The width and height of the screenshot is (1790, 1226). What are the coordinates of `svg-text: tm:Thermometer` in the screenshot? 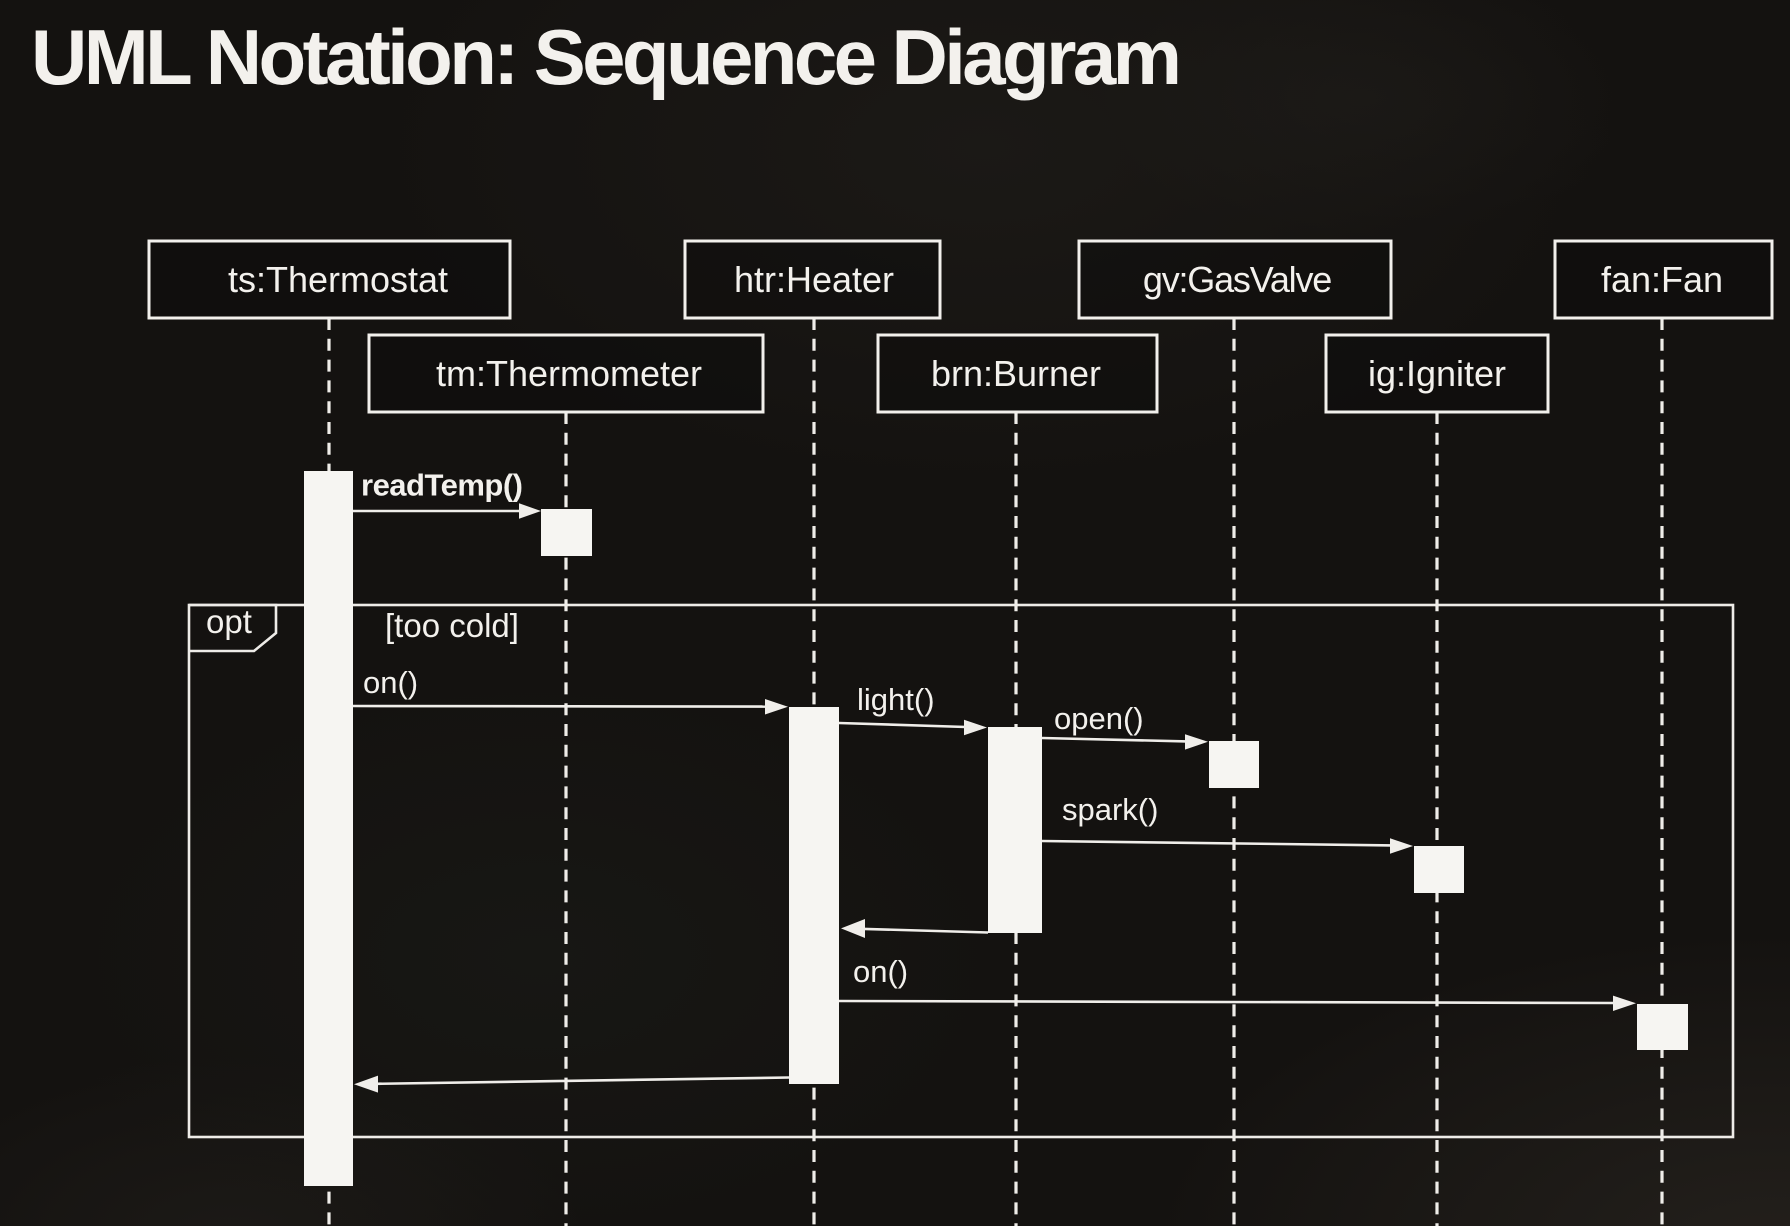 It's located at (569, 373).